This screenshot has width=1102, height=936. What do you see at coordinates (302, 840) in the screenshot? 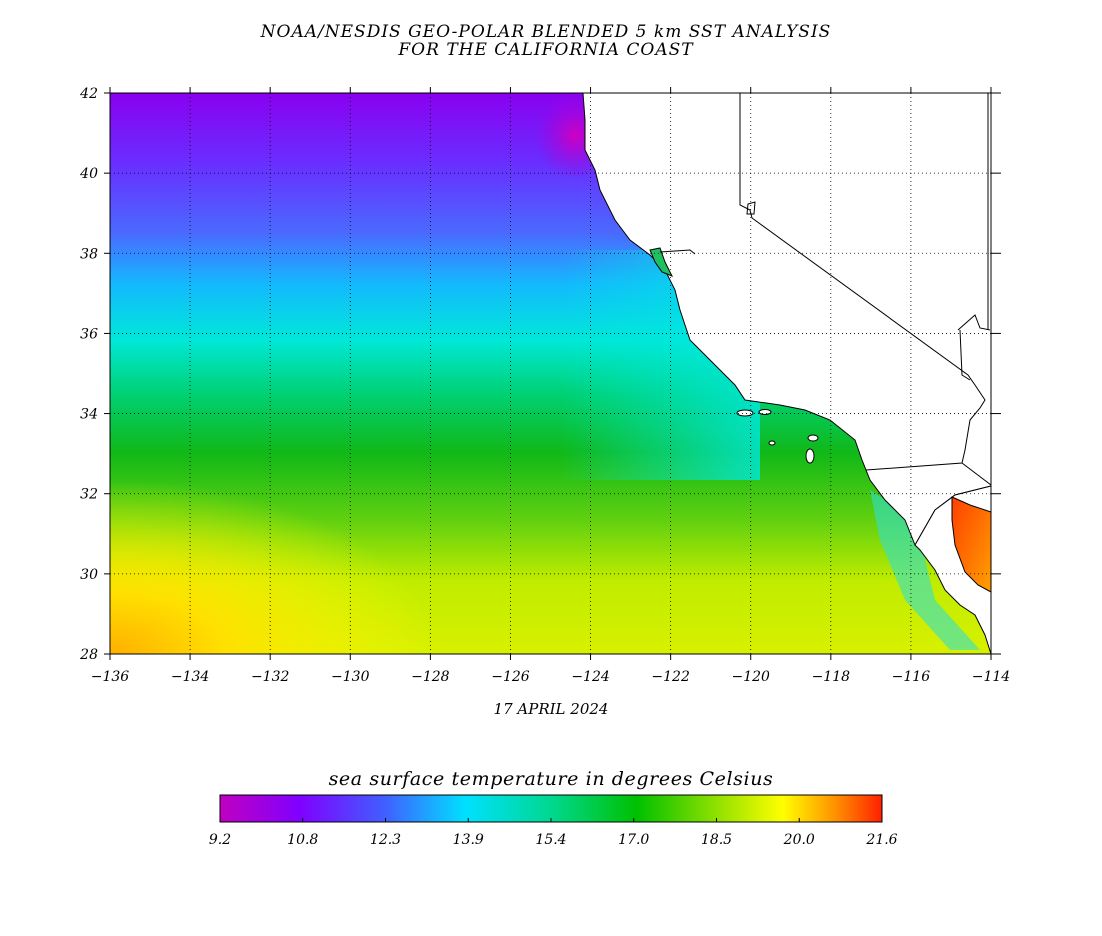
I see `colorbar-tick-label: 10.8` at bounding box center [302, 840].